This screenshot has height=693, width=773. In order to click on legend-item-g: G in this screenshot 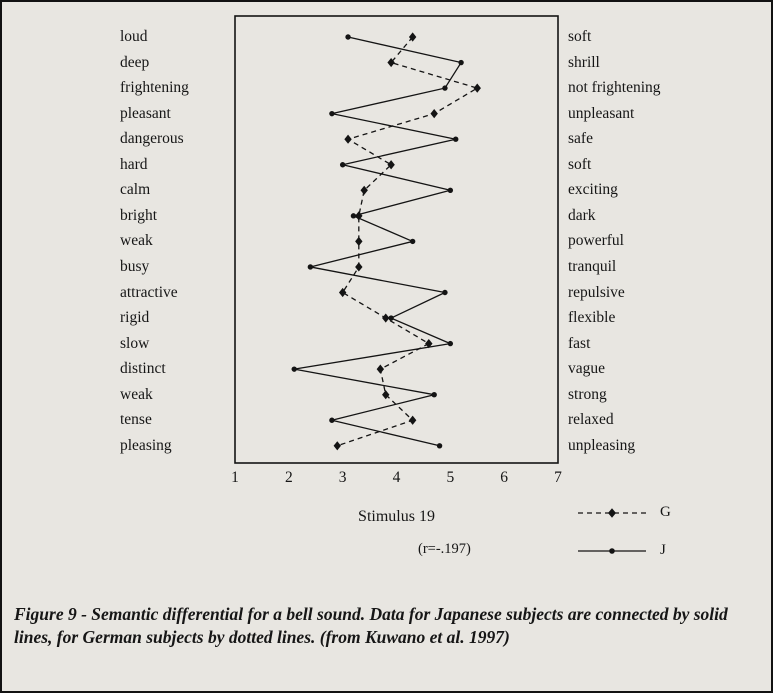, I will do `click(623, 512)`.